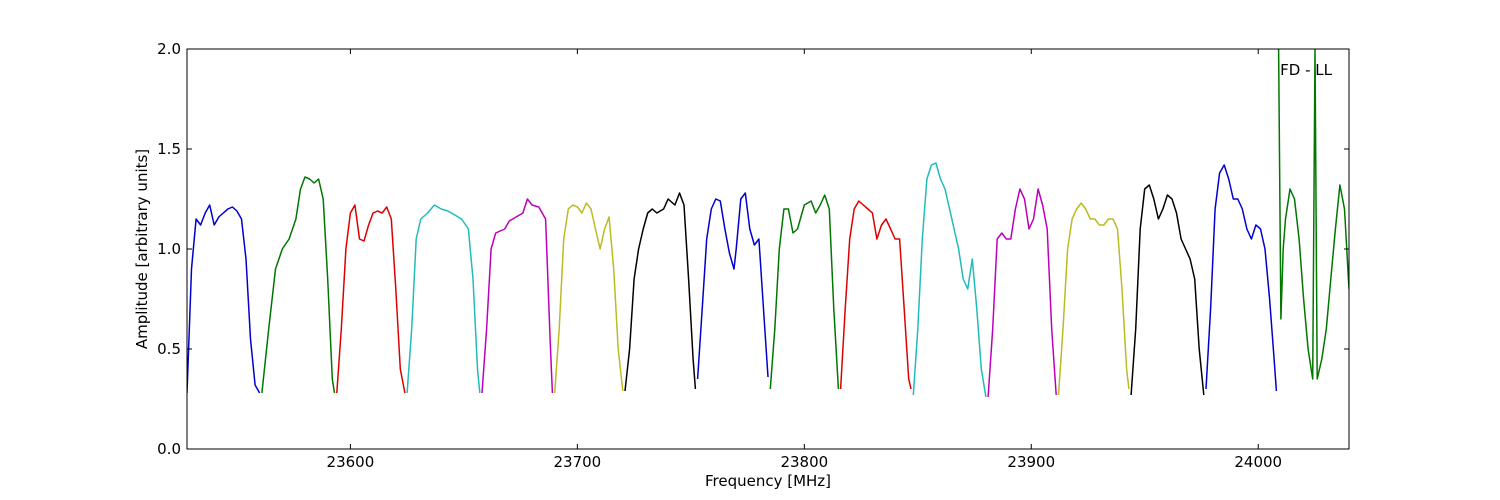 The image size is (1500, 500). I want to click on y-tick-label: 0.0, so click(169, 449).